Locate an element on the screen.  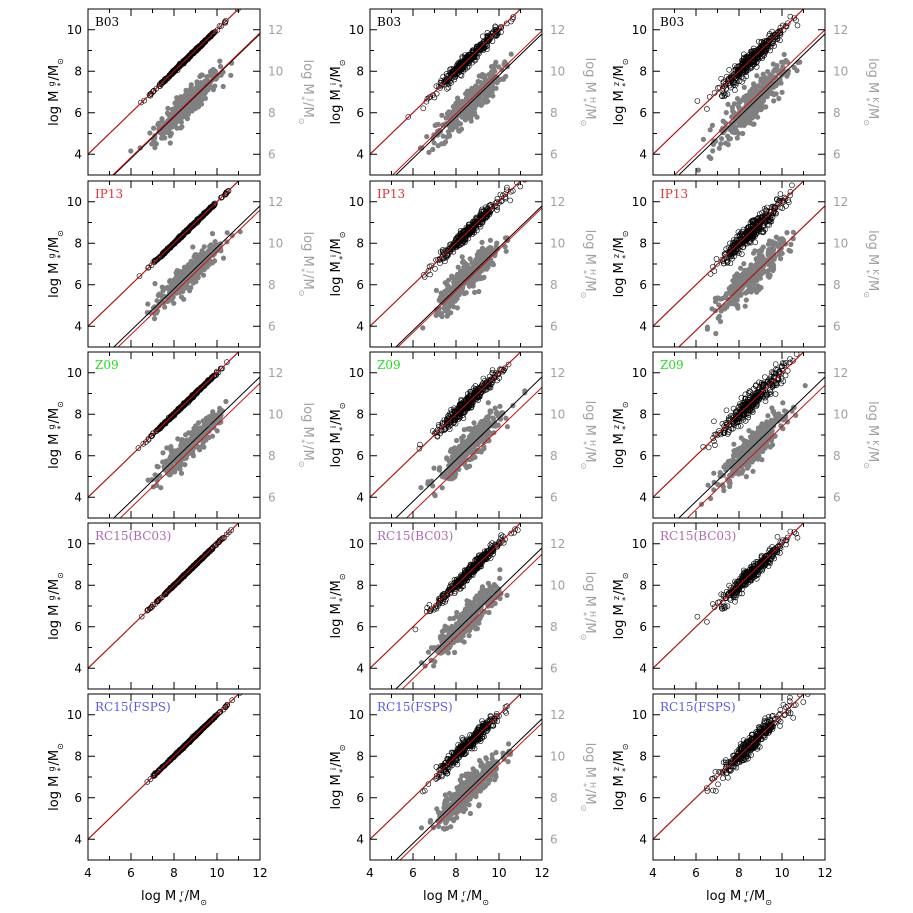
model-label: IP13 is located at coordinates (391, 194).